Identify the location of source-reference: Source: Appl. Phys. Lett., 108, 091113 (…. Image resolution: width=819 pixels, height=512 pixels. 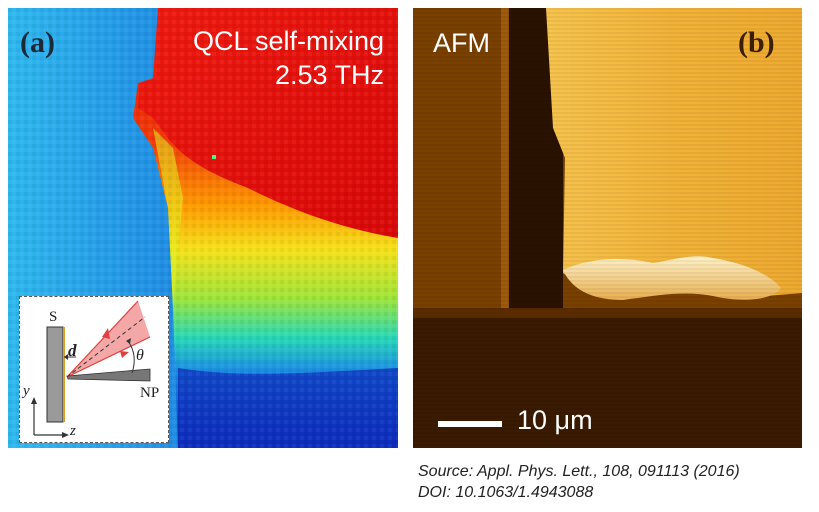
(579, 471).